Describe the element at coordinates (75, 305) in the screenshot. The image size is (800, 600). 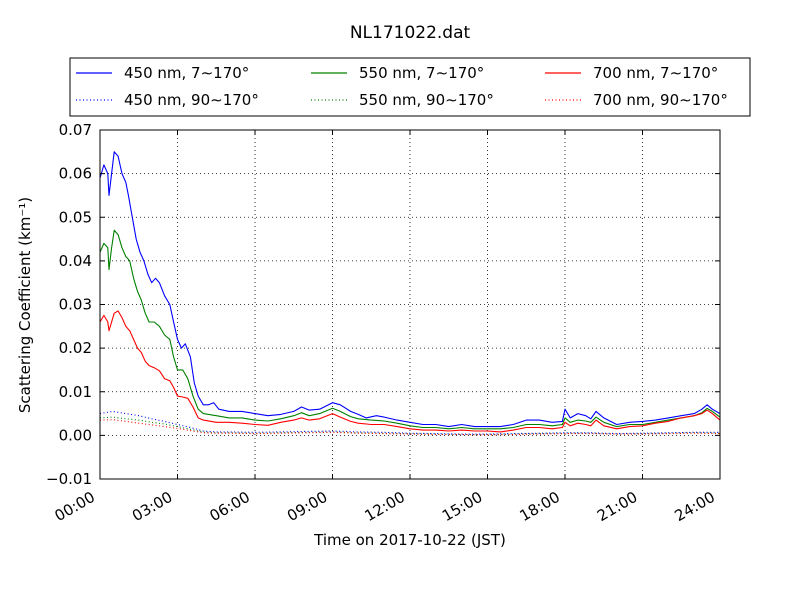
I see `y-tick-label: 0.03` at that location.